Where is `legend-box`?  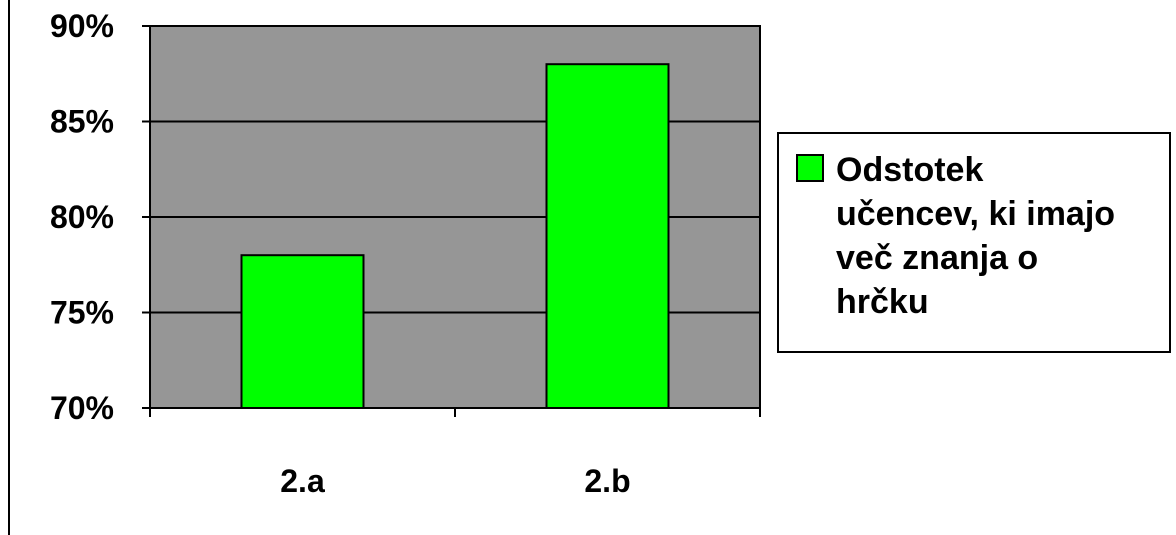
legend-box is located at coordinates (974, 242).